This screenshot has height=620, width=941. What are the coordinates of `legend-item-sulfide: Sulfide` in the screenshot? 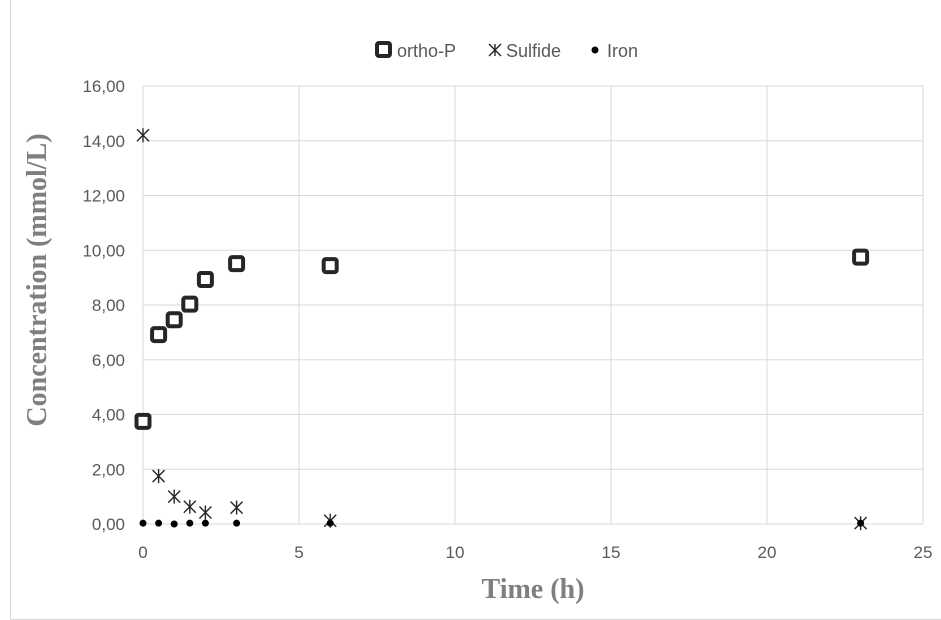 It's located at (524, 51).